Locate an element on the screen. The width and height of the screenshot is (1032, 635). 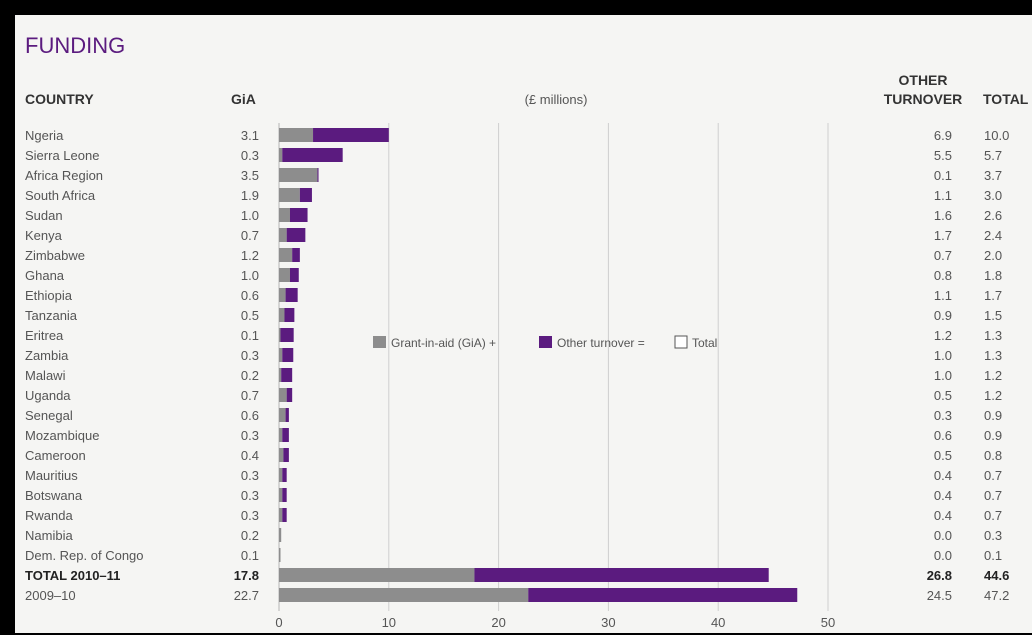
data-row: Tanzania 0.5 0.9 1.5 is located at coordinates (513, 315).